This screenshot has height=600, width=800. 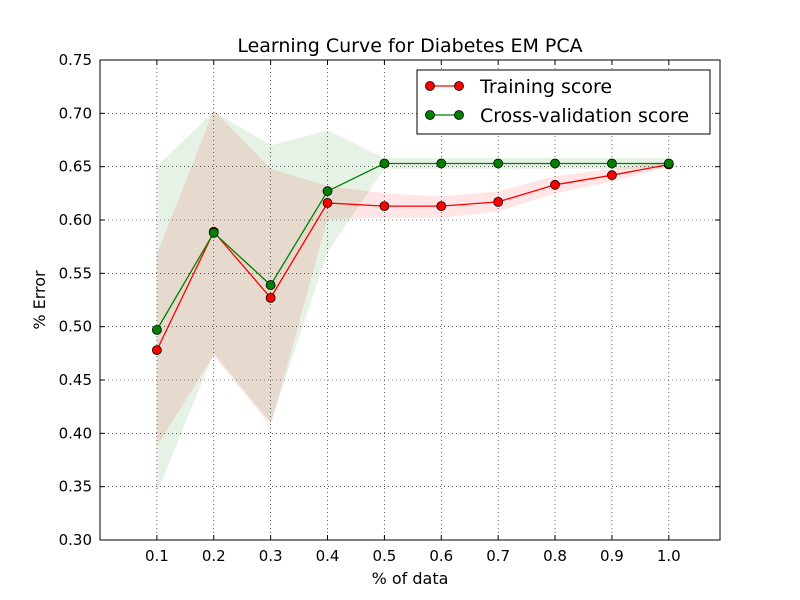 I want to click on legend-box, so click(x=563, y=102).